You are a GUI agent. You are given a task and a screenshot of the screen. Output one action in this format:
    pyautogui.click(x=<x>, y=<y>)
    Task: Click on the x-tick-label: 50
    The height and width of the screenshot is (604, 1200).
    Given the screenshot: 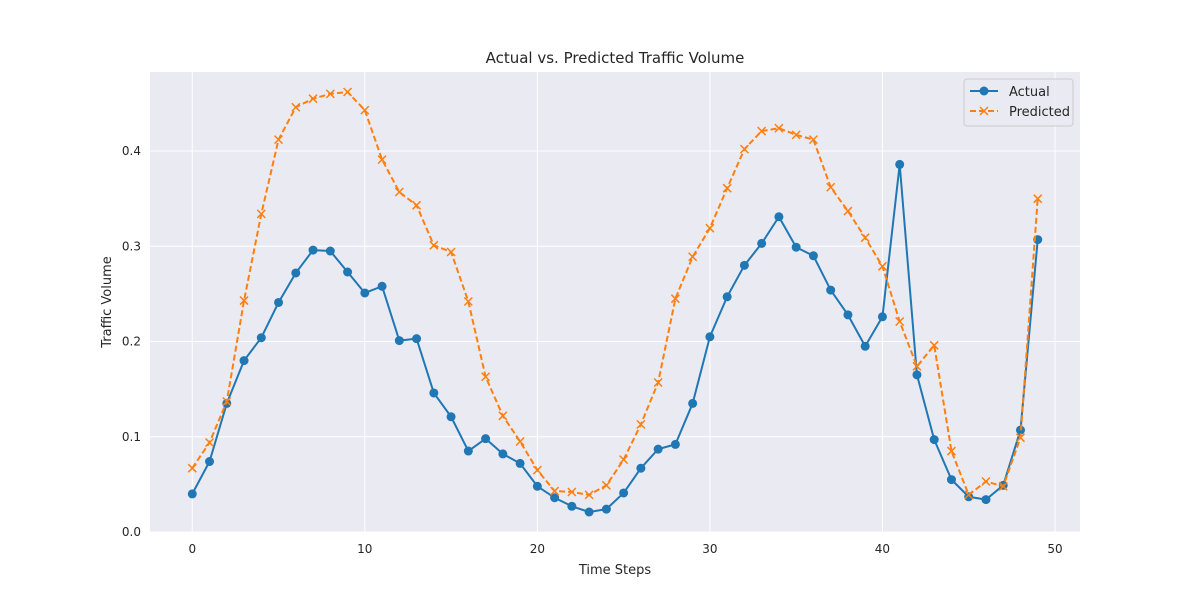 What is the action you would take?
    pyautogui.click(x=1054, y=549)
    